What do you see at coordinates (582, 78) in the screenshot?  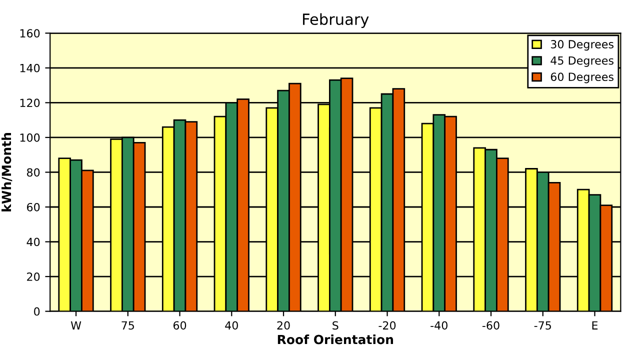 I see `legend-label: 60 Degrees` at bounding box center [582, 78].